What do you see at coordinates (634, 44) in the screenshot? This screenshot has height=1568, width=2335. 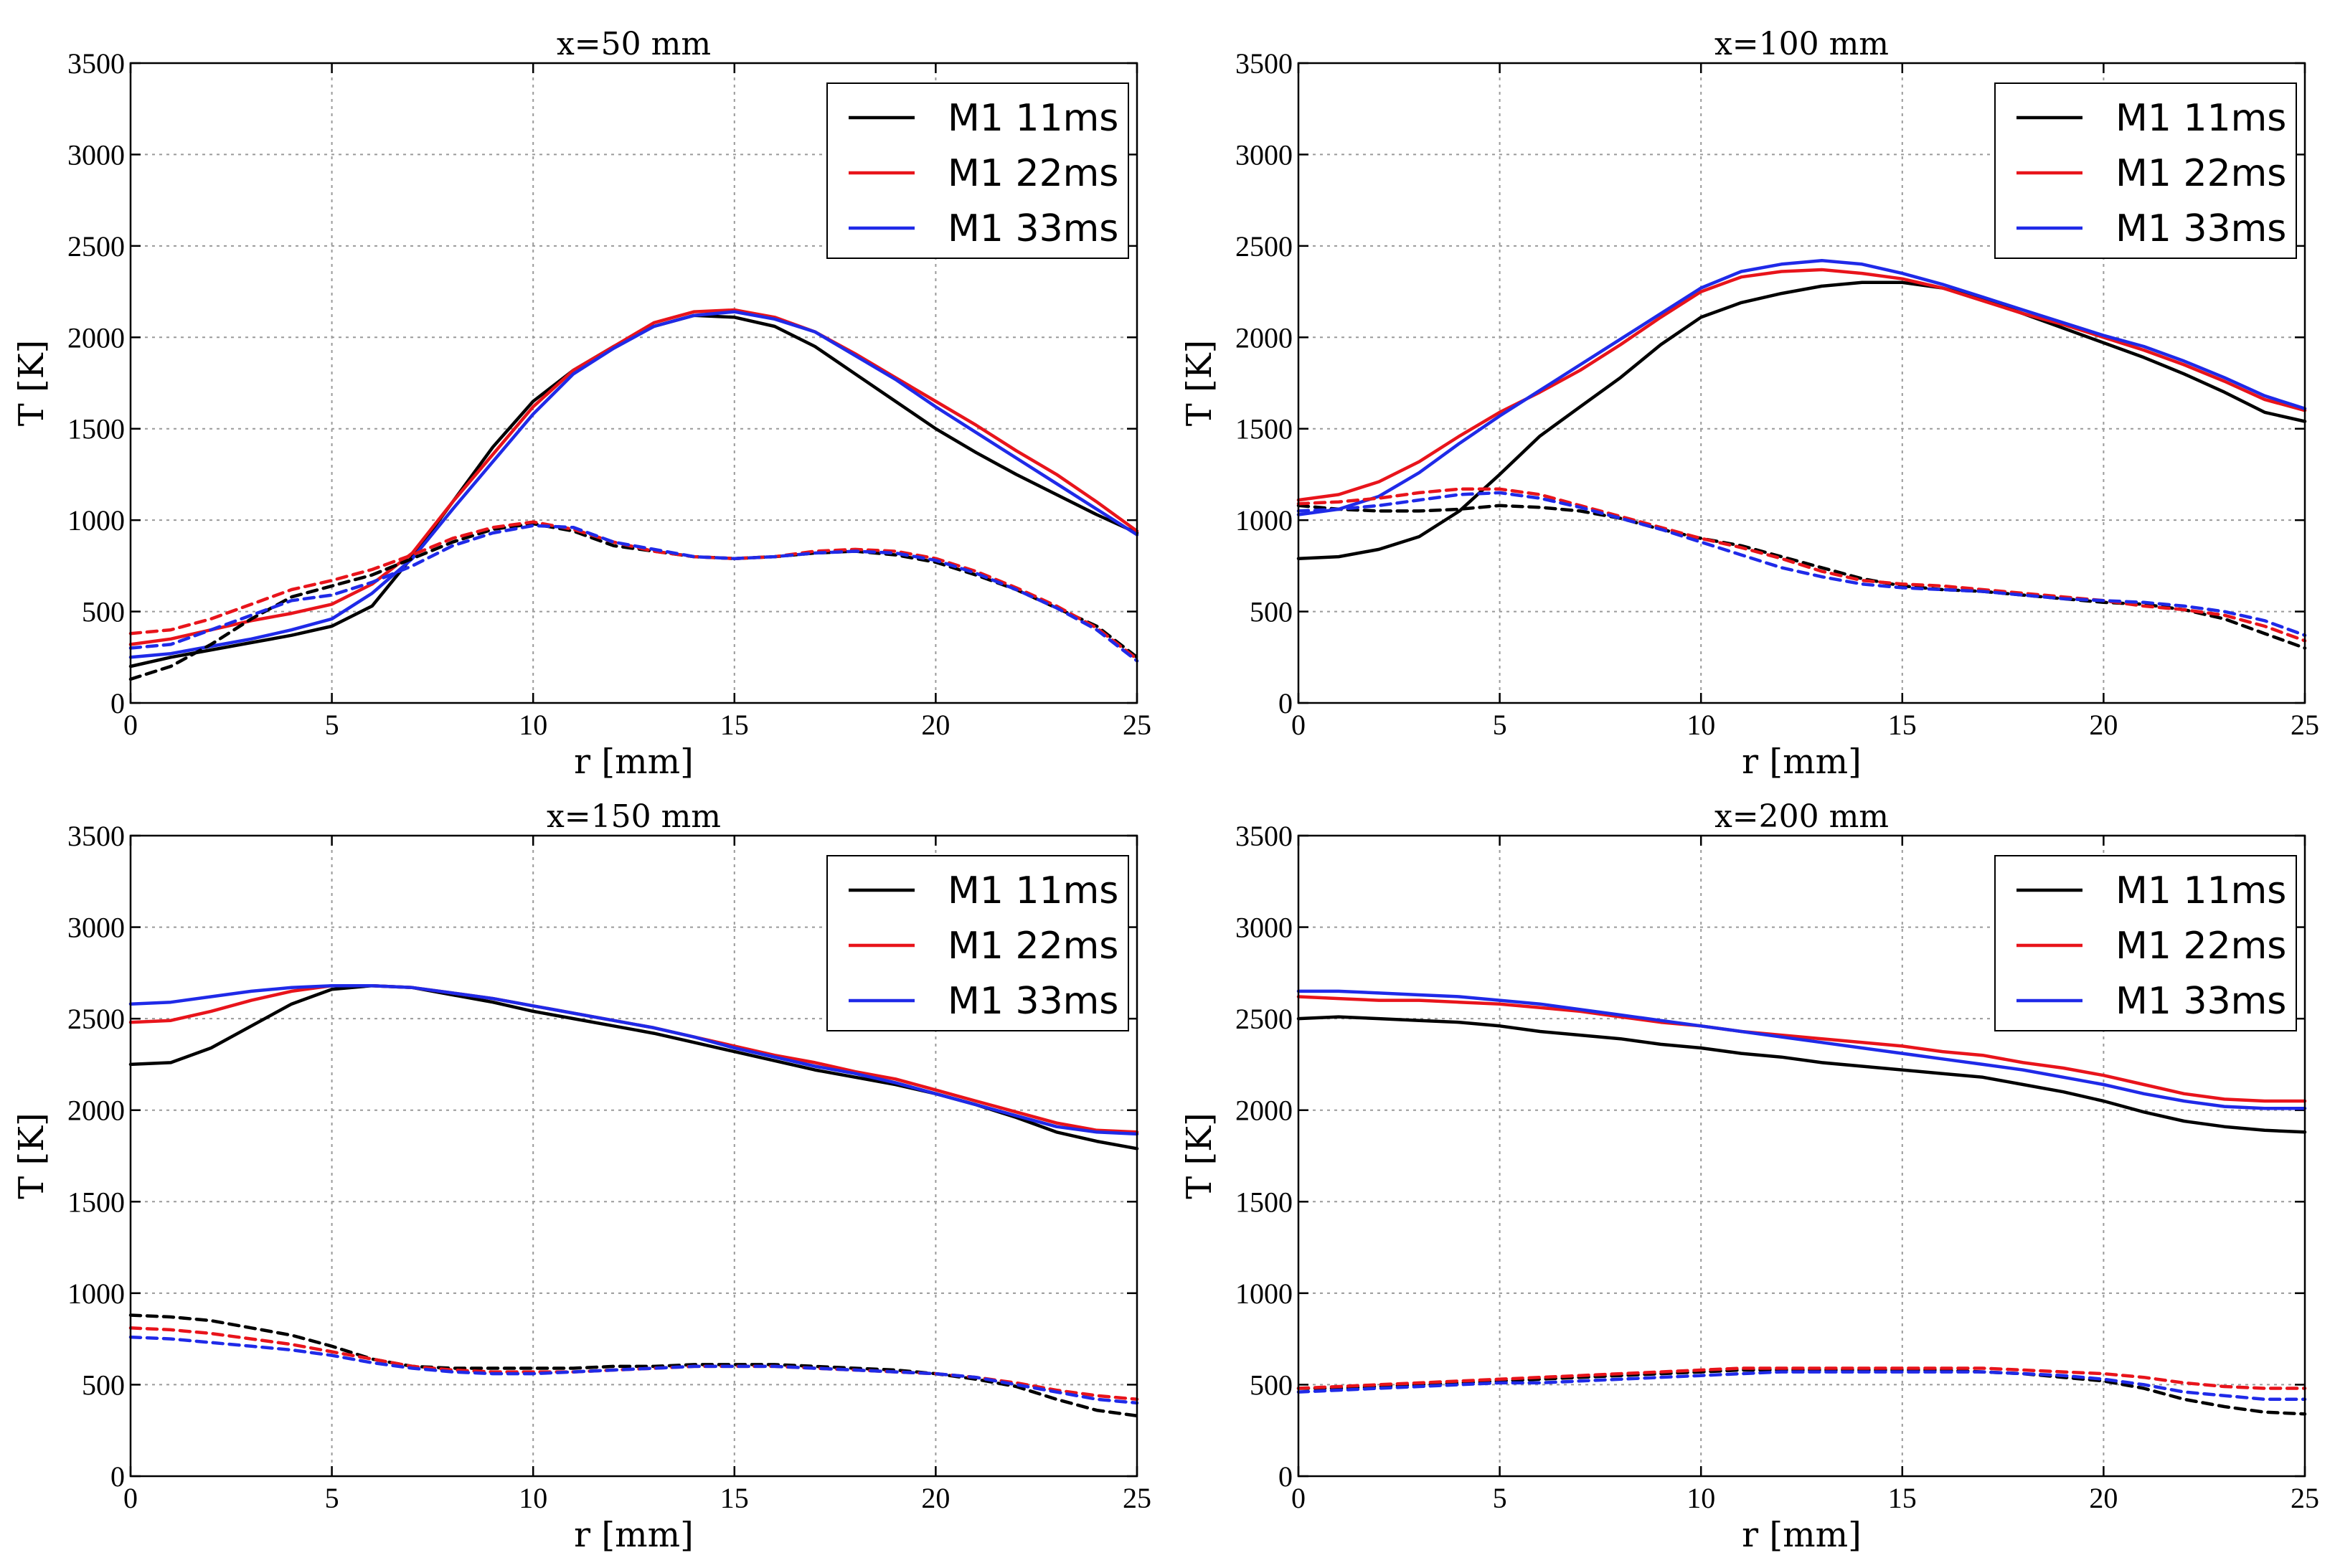 I see `panel-title: x=50 mm` at bounding box center [634, 44].